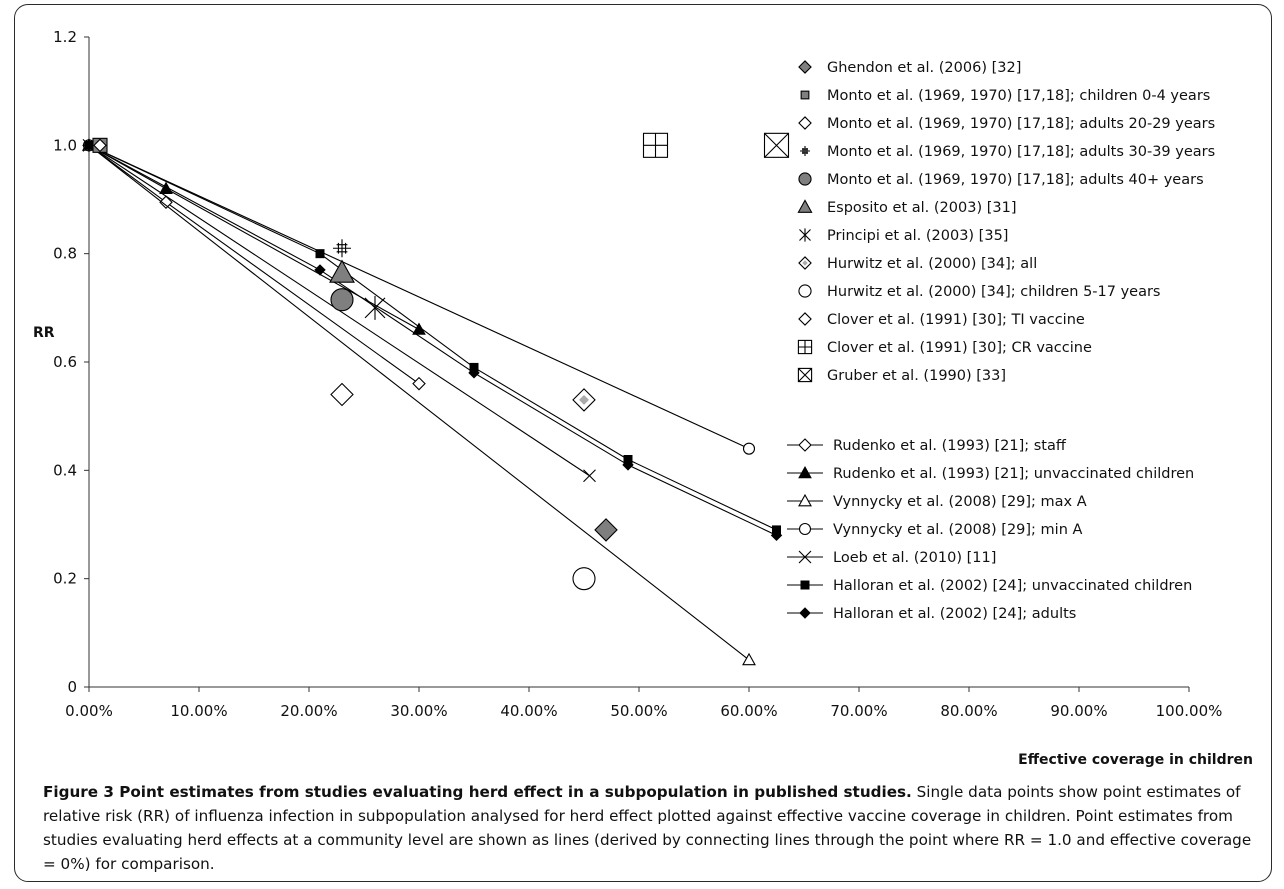  Describe the element at coordinates (65, 37) in the screenshot. I see `y-tick-label: 1.2` at that location.